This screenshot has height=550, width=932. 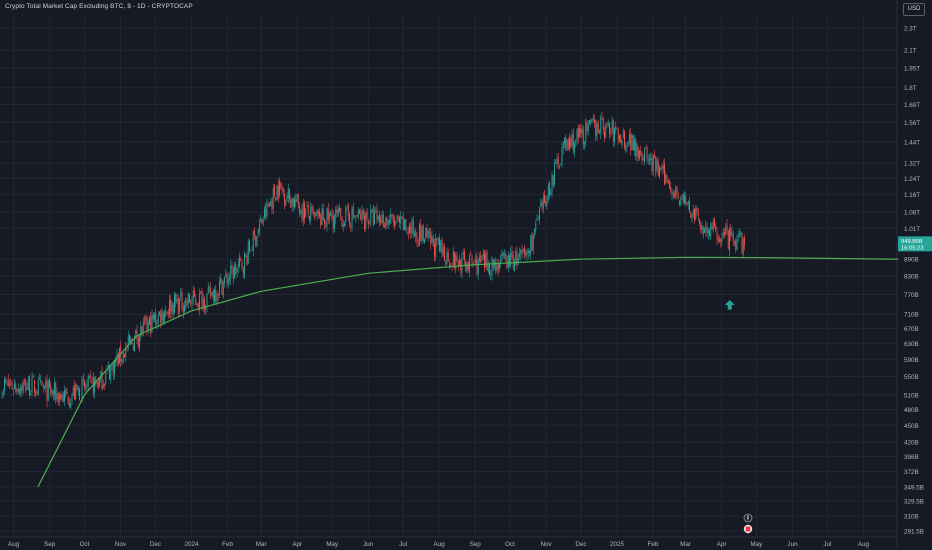 I want to click on y-tick-label: 480B, so click(x=911, y=410).